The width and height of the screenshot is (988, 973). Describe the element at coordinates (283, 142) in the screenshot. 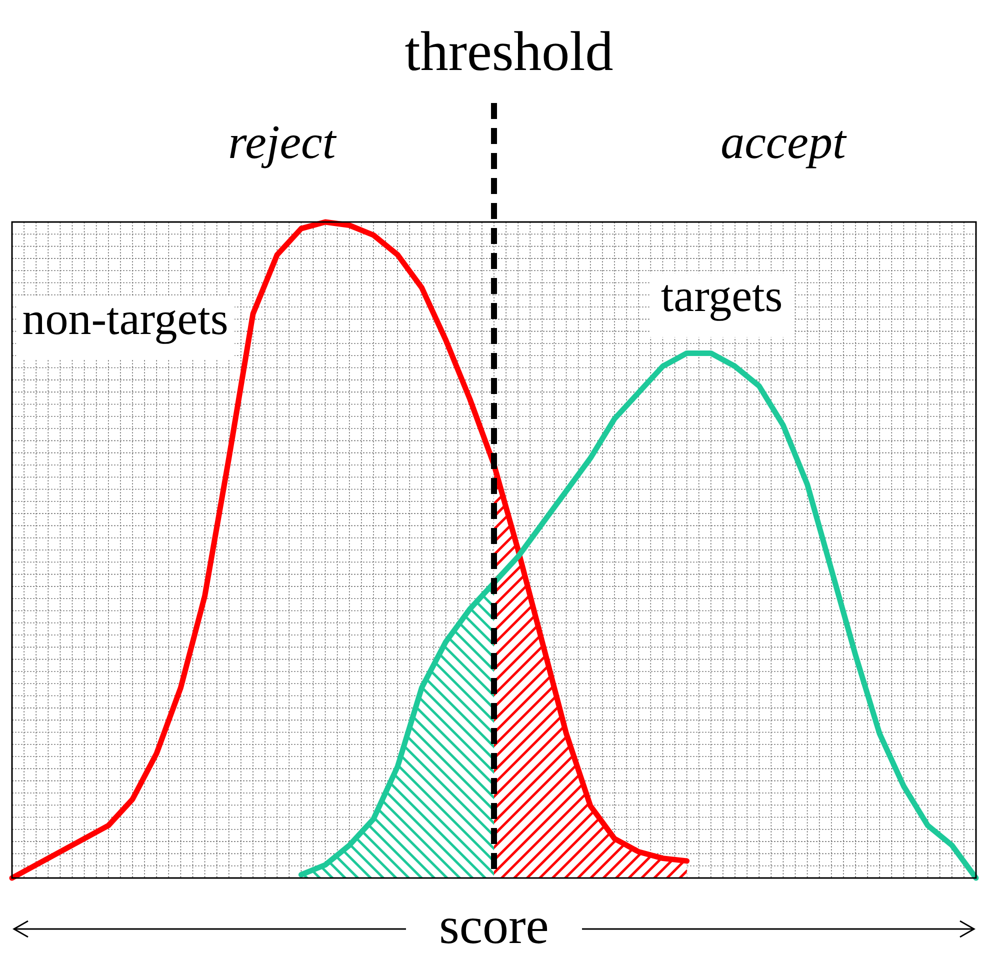

I see `text: reject` at that location.